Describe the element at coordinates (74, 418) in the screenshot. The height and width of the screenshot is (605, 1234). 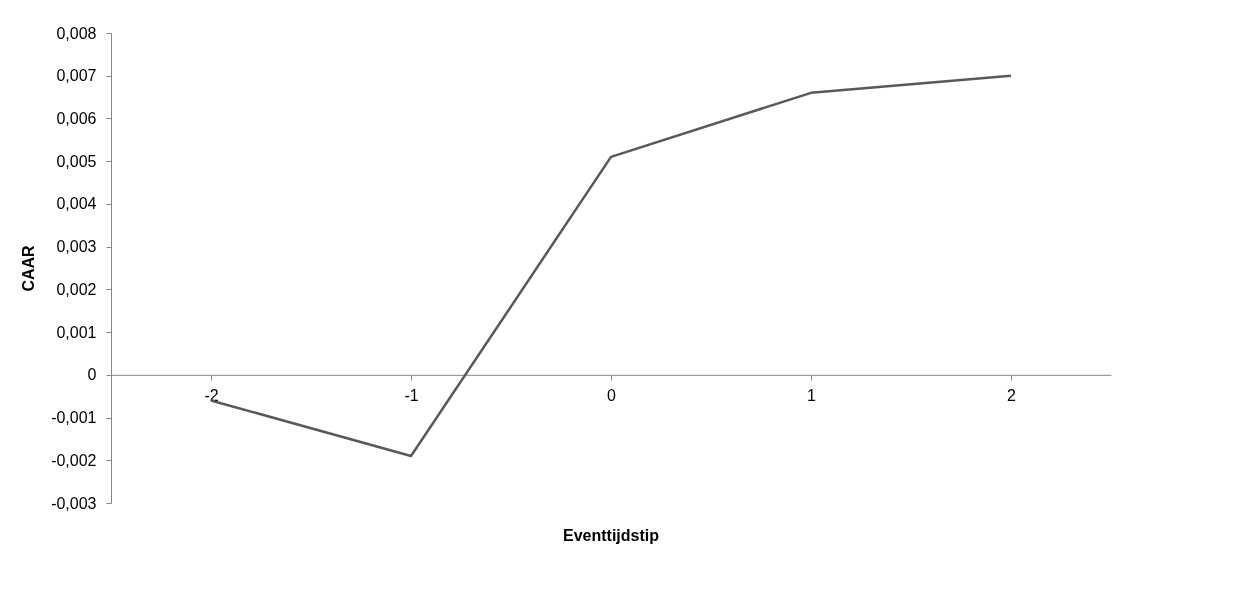
I see `y-tick-label: -0,001` at that location.